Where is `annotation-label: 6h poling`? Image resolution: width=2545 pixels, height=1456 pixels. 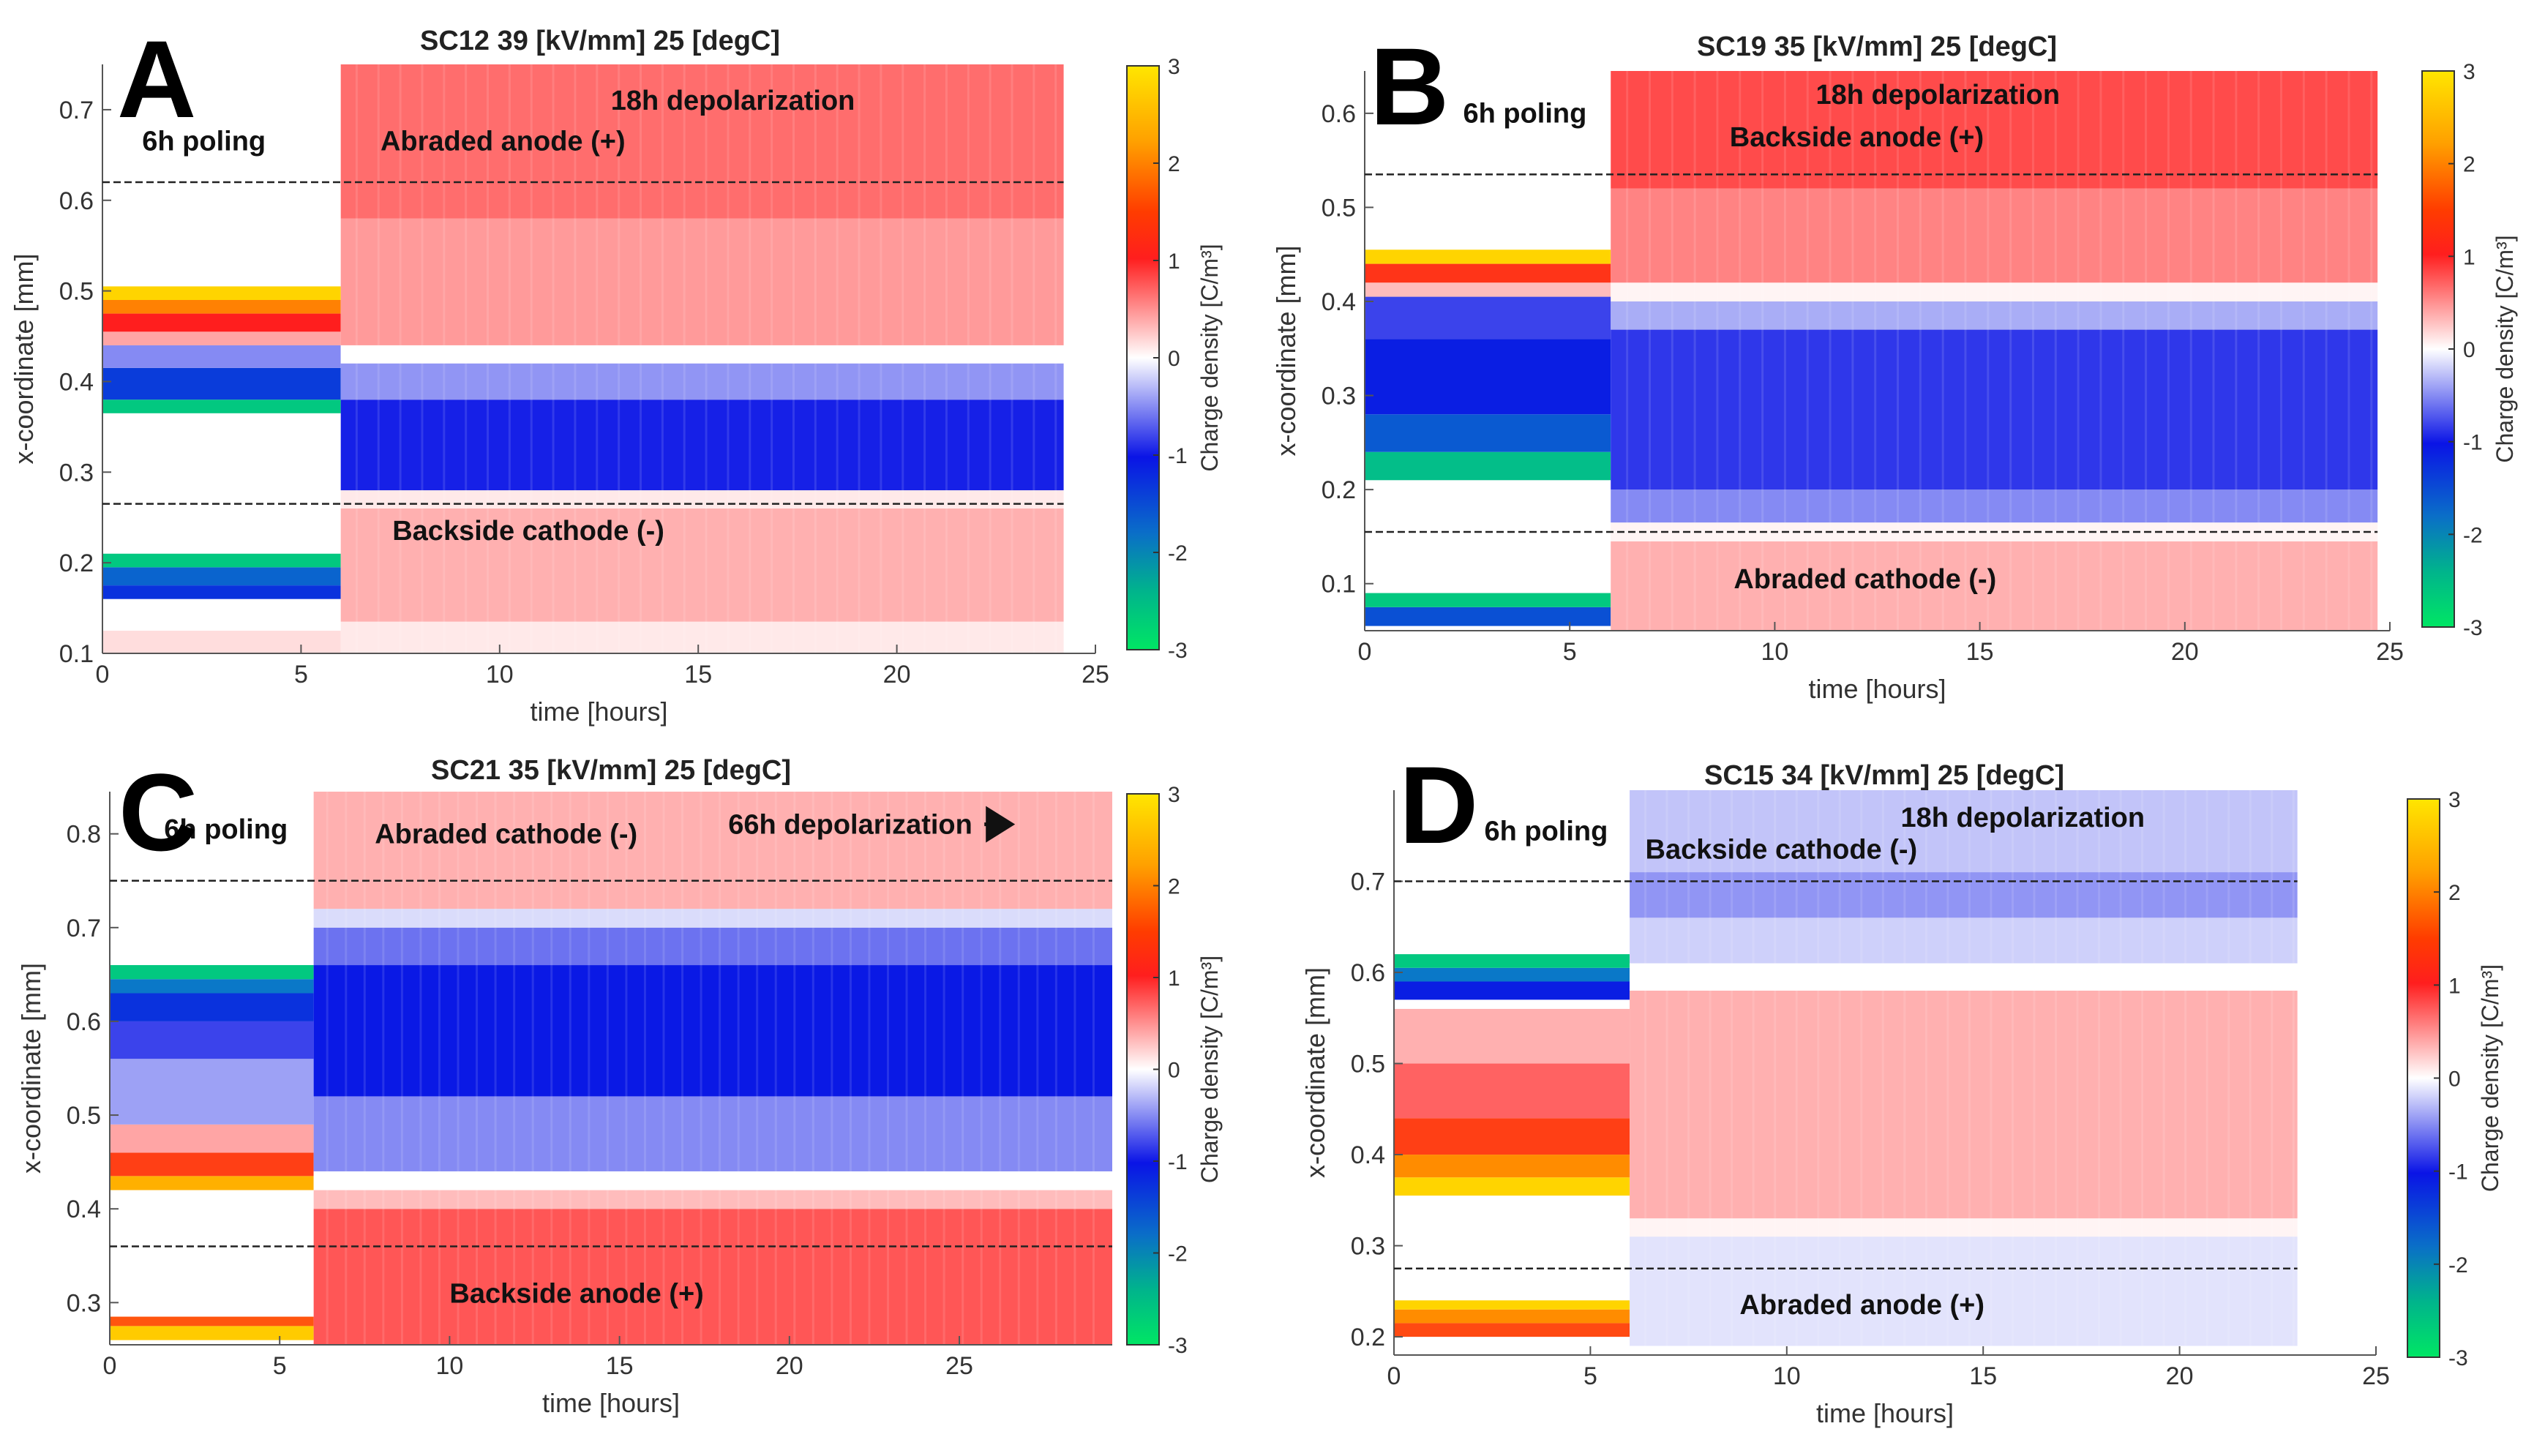 annotation-label: 6h poling is located at coordinates (204, 142).